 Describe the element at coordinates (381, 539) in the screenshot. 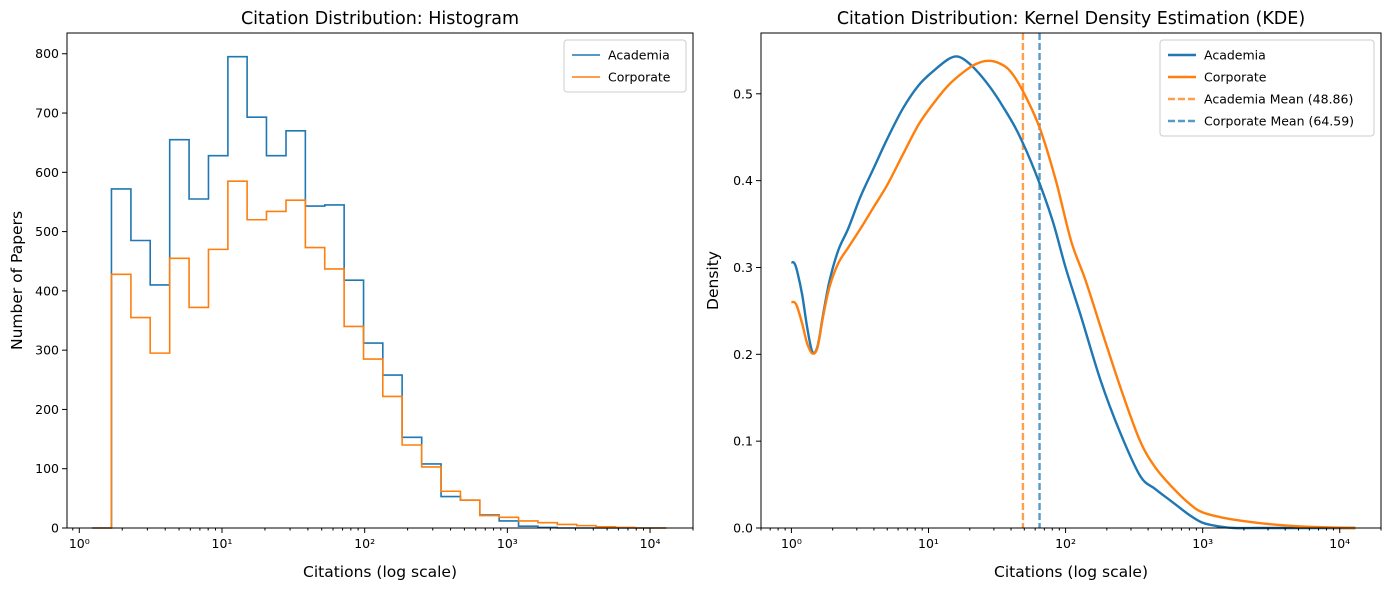

I see `histogram-x-ticks: 10⁰ 10¹ 10² 10³ 10⁴` at that location.